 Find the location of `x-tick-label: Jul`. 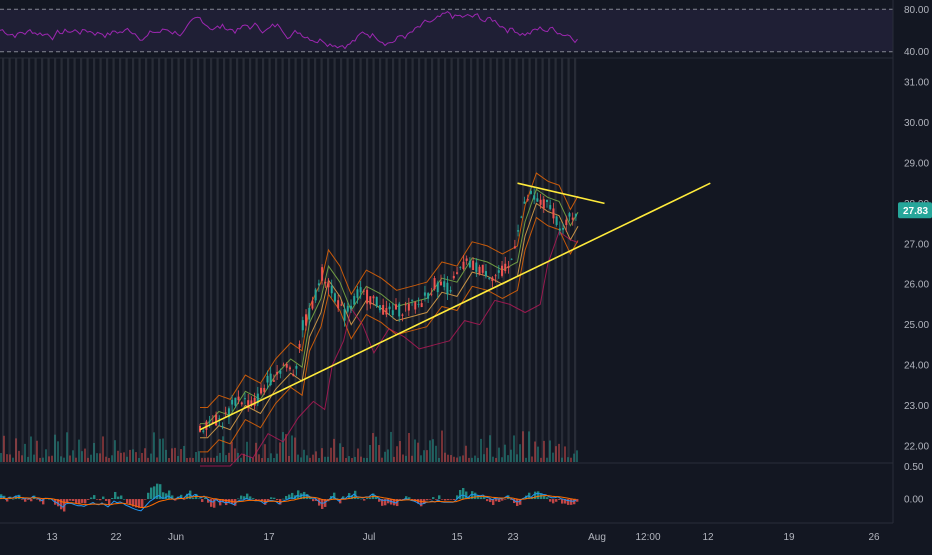

x-tick-label: Jul is located at coordinates (369, 537).